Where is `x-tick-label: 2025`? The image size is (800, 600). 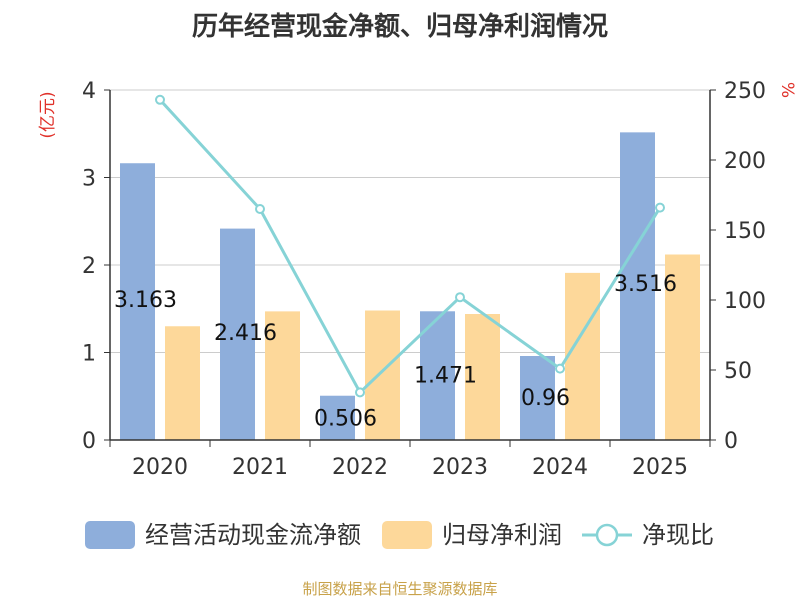 x-tick-label: 2025 is located at coordinates (660, 467).